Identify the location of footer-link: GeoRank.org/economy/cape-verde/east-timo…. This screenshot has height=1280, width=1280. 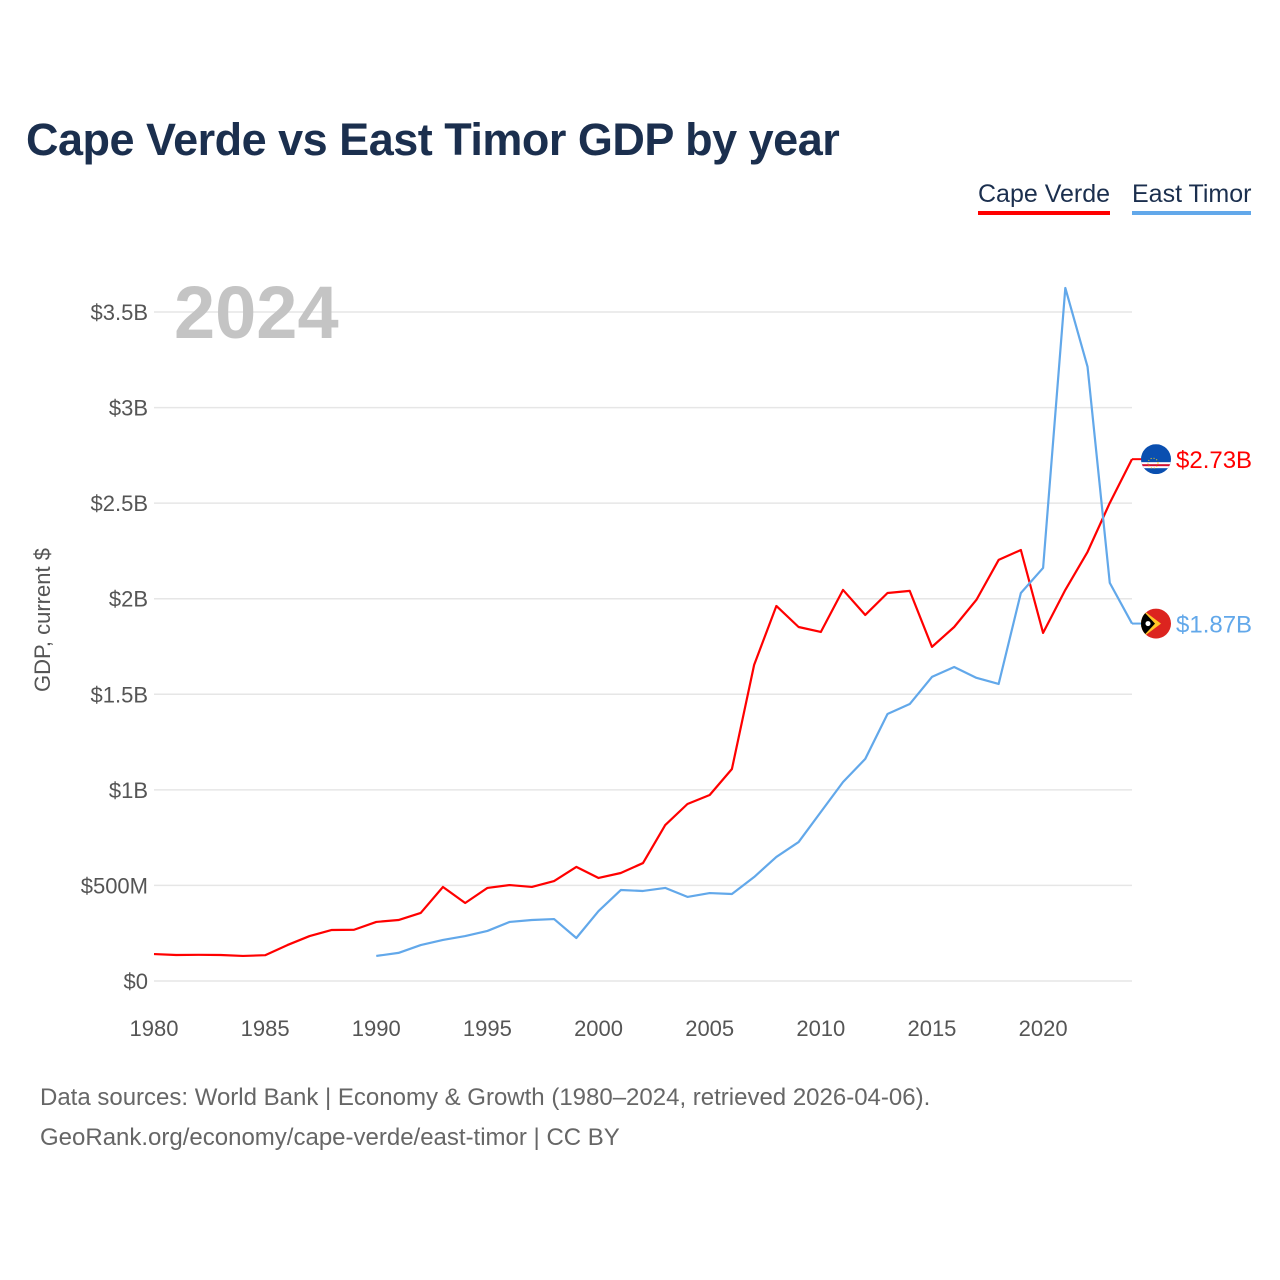
(330, 1137).